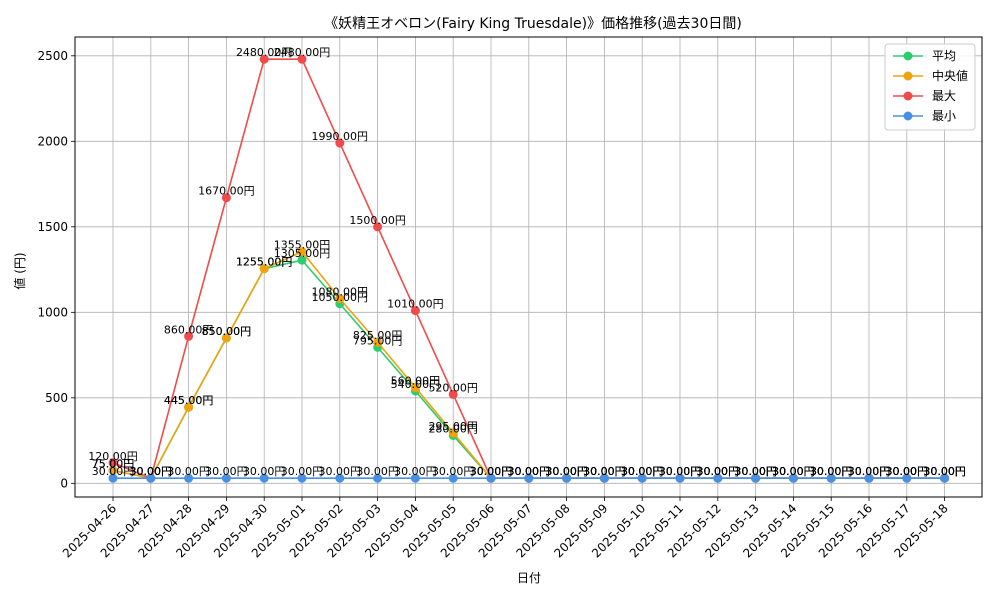 The image size is (1000, 600). What do you see at coordinates (377, 220) in the screenshot?
I see `data-label: 1500.00円` at bounding box center [377, 220].